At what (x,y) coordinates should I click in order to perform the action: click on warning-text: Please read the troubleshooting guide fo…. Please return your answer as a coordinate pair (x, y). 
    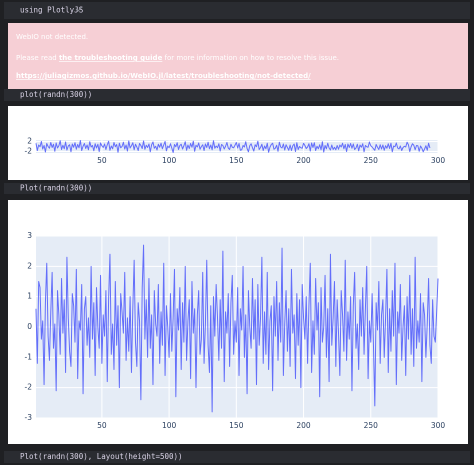
    Looking at the image, I should click on (177, 58).